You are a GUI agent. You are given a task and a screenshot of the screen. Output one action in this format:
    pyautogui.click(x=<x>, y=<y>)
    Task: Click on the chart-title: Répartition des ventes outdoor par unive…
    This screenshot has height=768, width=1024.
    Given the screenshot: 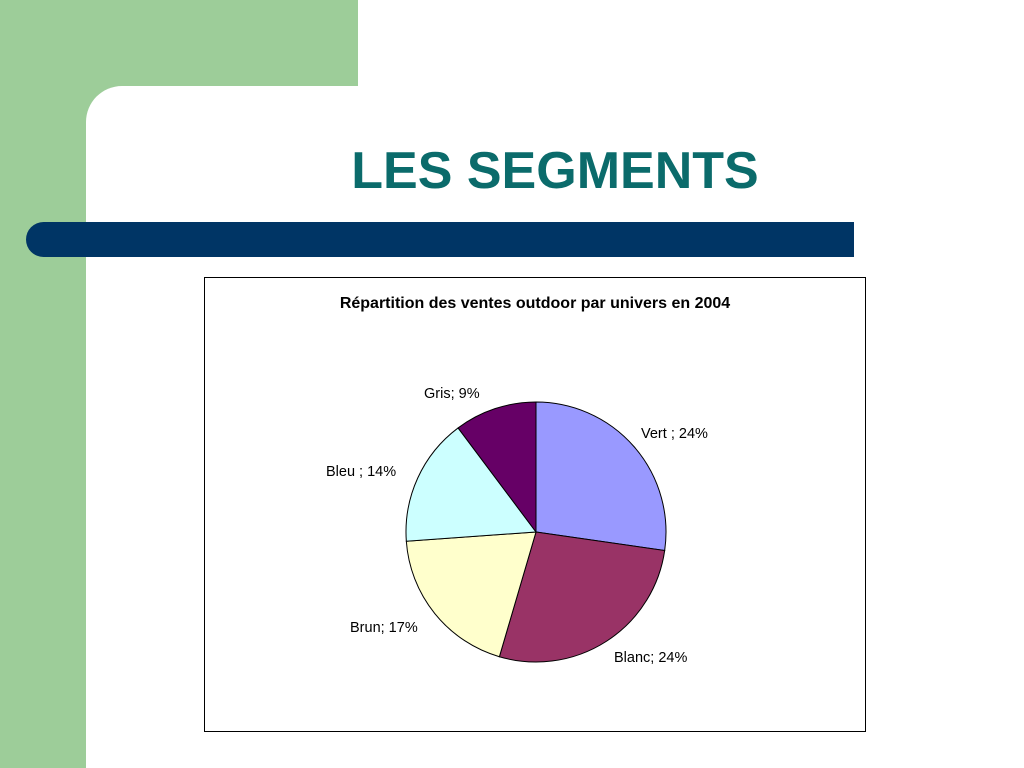 What is the action you would take?
    pyautogui.click(x=535, y=303)
    